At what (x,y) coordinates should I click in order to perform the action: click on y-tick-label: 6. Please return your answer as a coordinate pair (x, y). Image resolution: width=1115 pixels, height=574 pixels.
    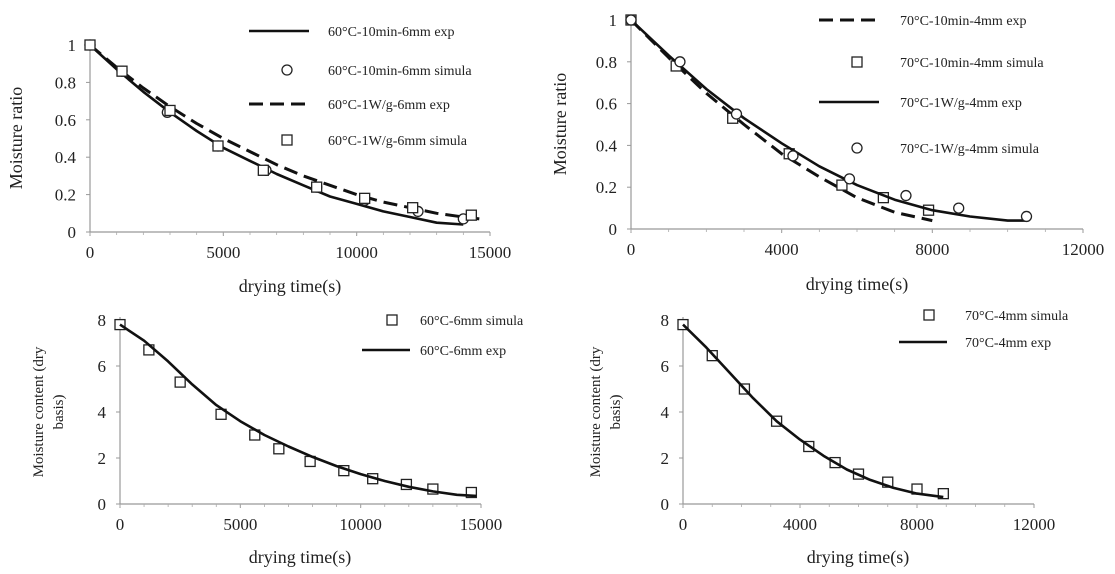
    Looking at the image, I should click on (665, 366).